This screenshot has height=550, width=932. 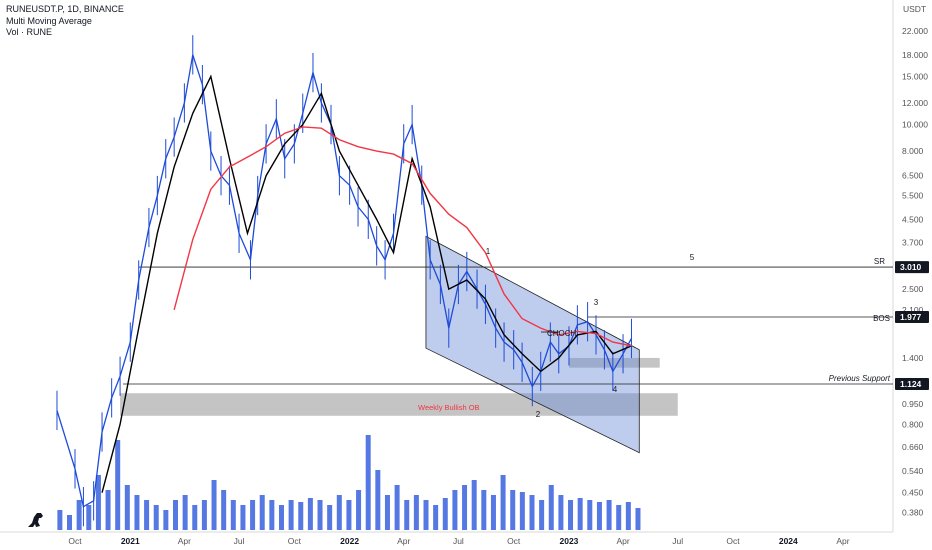 What do you see at coordinates (913, 243) in the screenshot?
I see `price-tick-label: 3.700` at bounding box center [913, 243].